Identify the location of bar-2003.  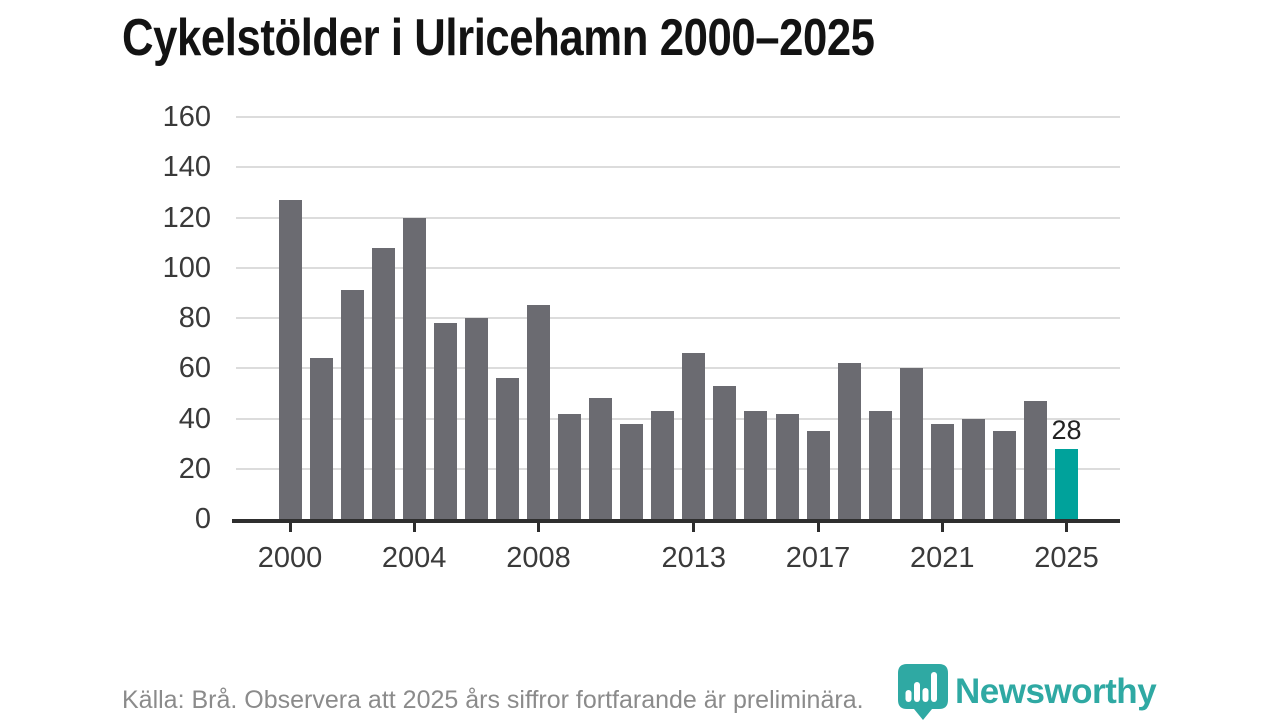
(383, 383).